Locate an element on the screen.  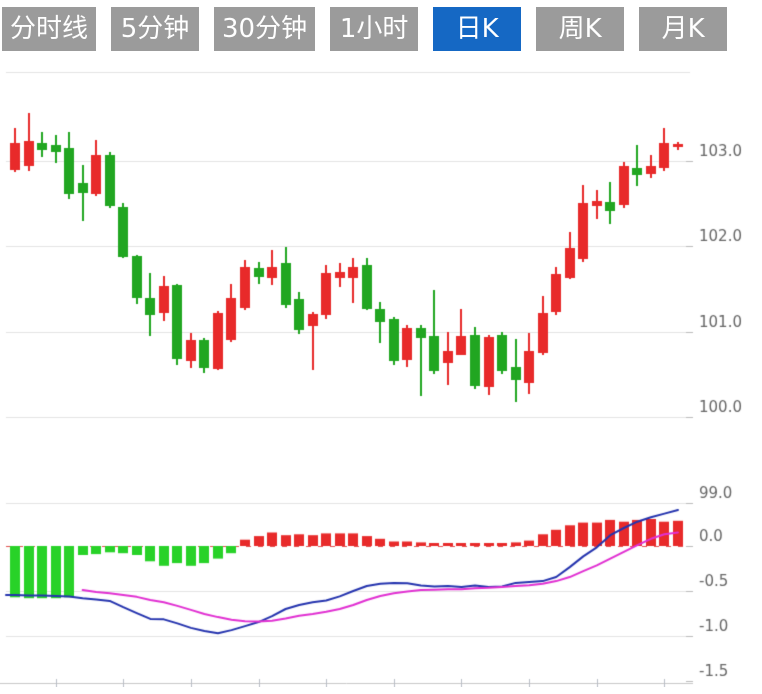
tab-5min: 5分钟 is located at coordinates (155, 29).